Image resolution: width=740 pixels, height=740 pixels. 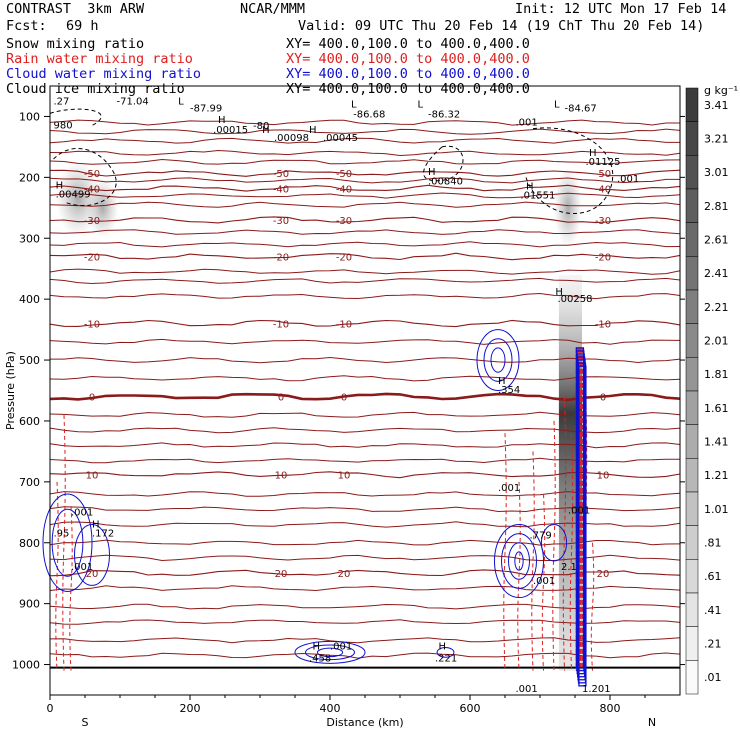 What do you see at coordinates (29, 421) in the screenshot?
I see `y-tick-label: 600` at bounding box center [29, 421].